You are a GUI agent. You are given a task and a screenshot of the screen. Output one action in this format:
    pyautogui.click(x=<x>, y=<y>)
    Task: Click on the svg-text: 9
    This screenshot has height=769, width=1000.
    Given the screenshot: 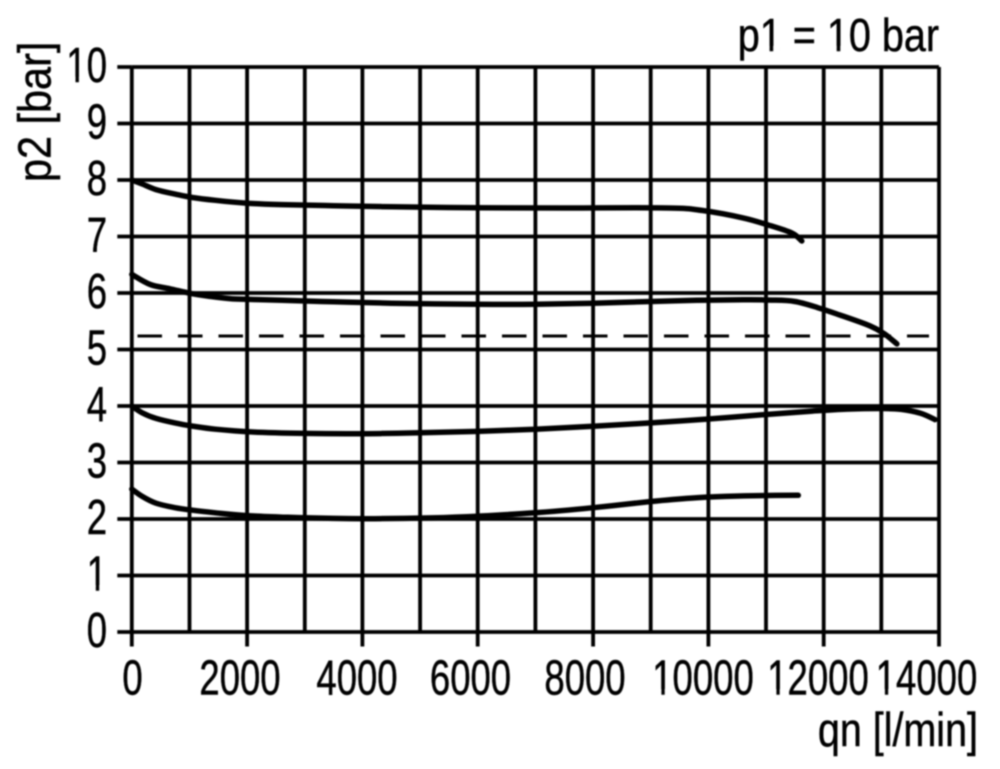 What is the action you would take?
    pyautogui.click(x=97, y=122)
    